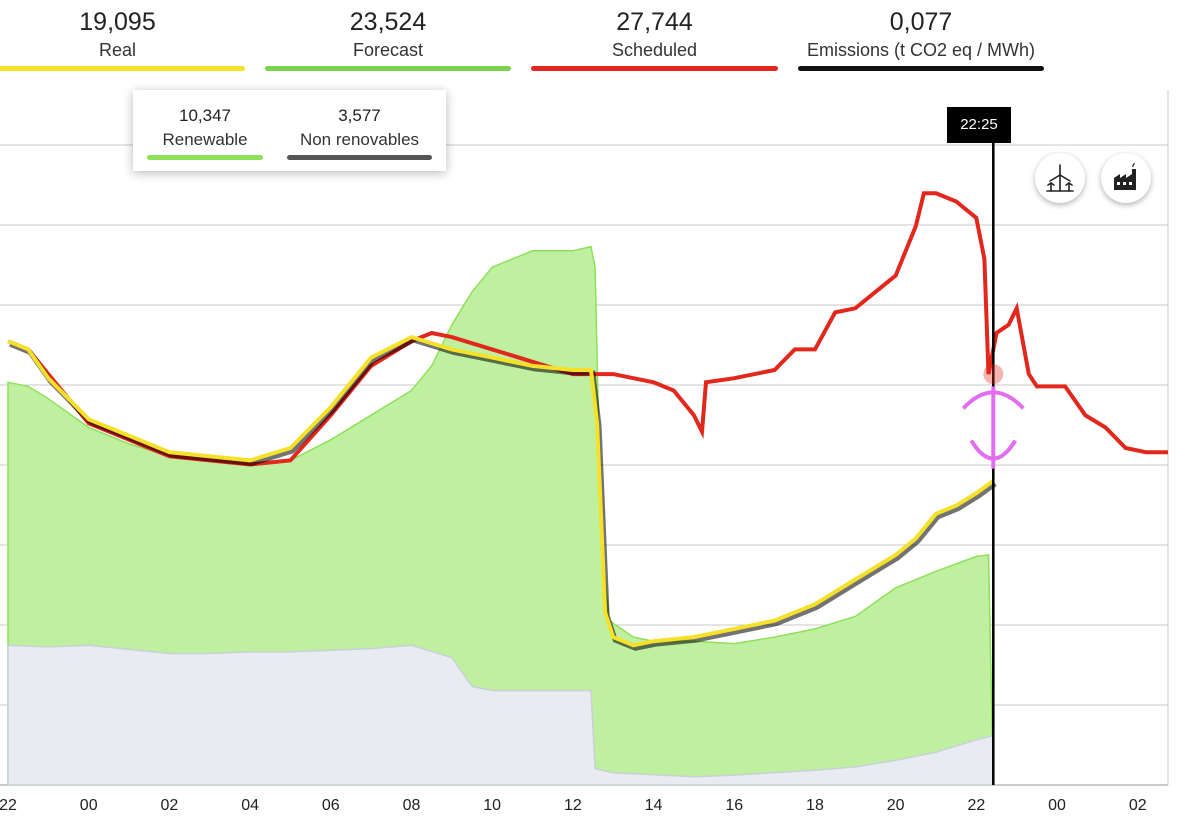 Image resolution: width=1200 pixels, height=831 pixels. I want to click on legend-non-renewable: 3,577 Non renovables, so click(359, 132).